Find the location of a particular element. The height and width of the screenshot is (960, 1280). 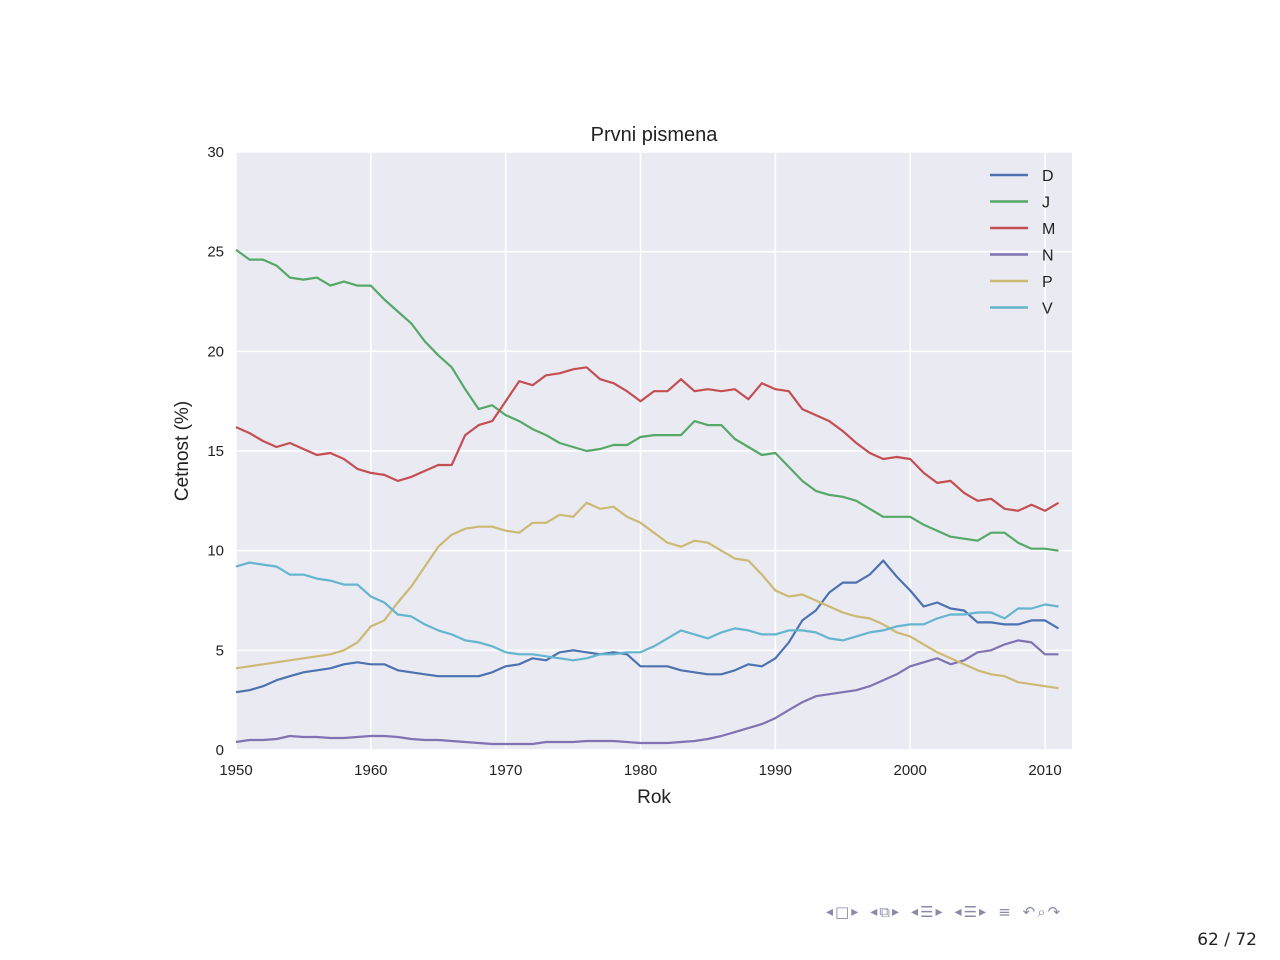

x-tick-label: 2010 is located at coordinates (1044, 770).